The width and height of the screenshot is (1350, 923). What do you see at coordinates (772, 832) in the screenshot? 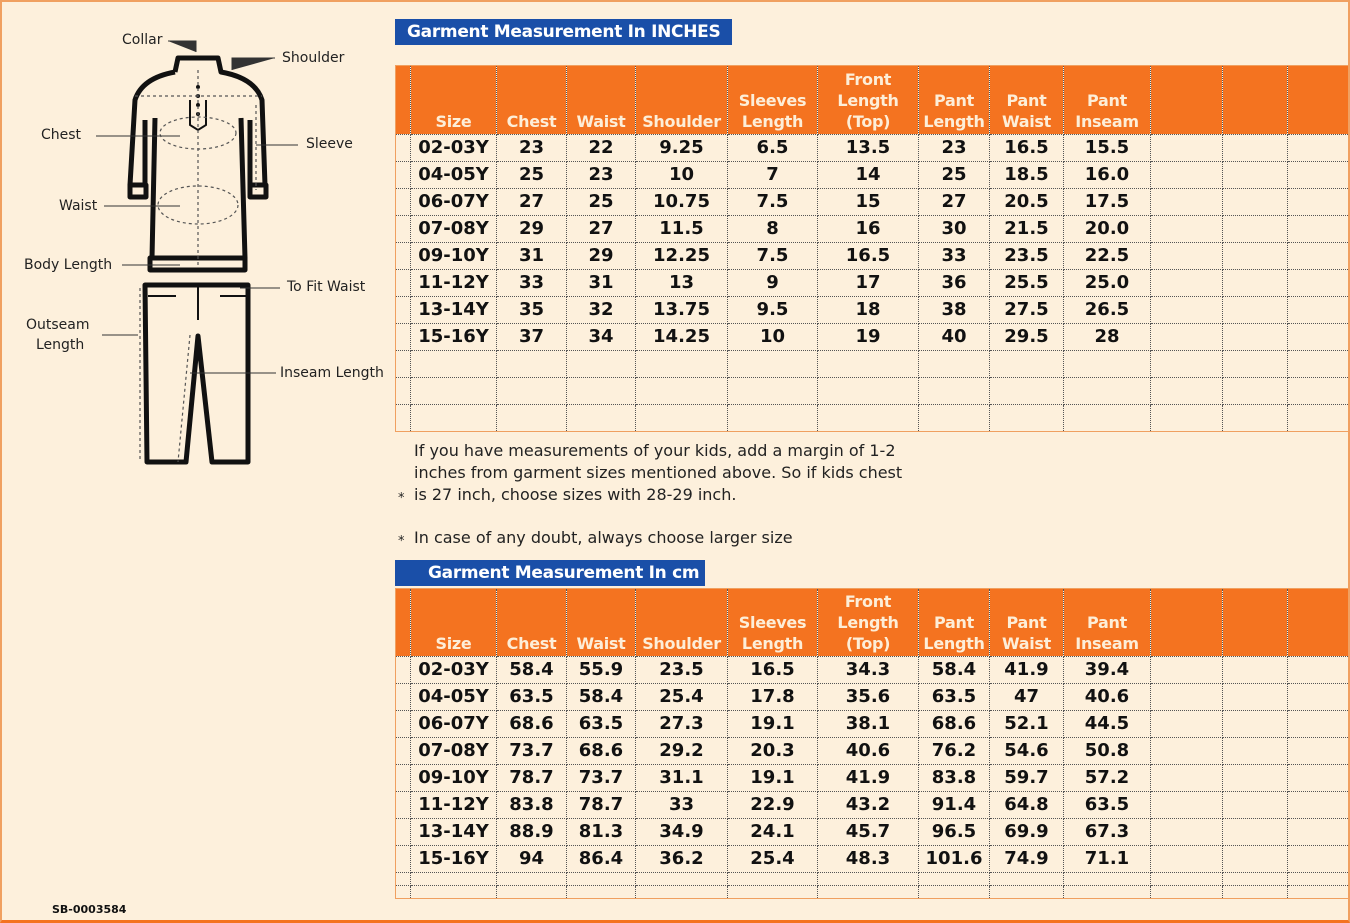
I see `value-cell: 24.1` at bounding box center [772, 832].